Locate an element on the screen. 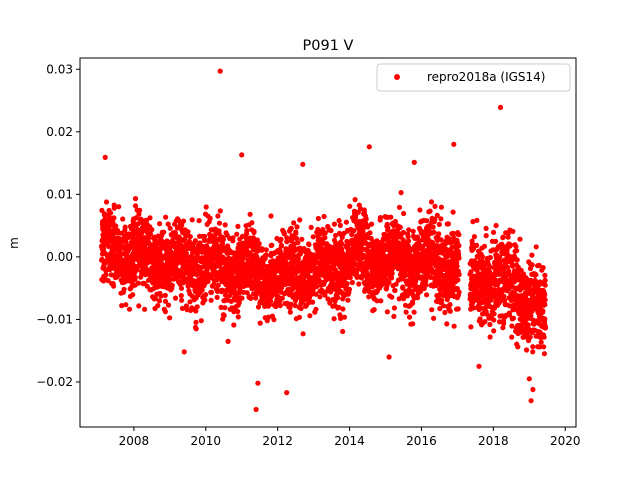  y-tick-label: 0.00 is located at coordinates (59, 257).